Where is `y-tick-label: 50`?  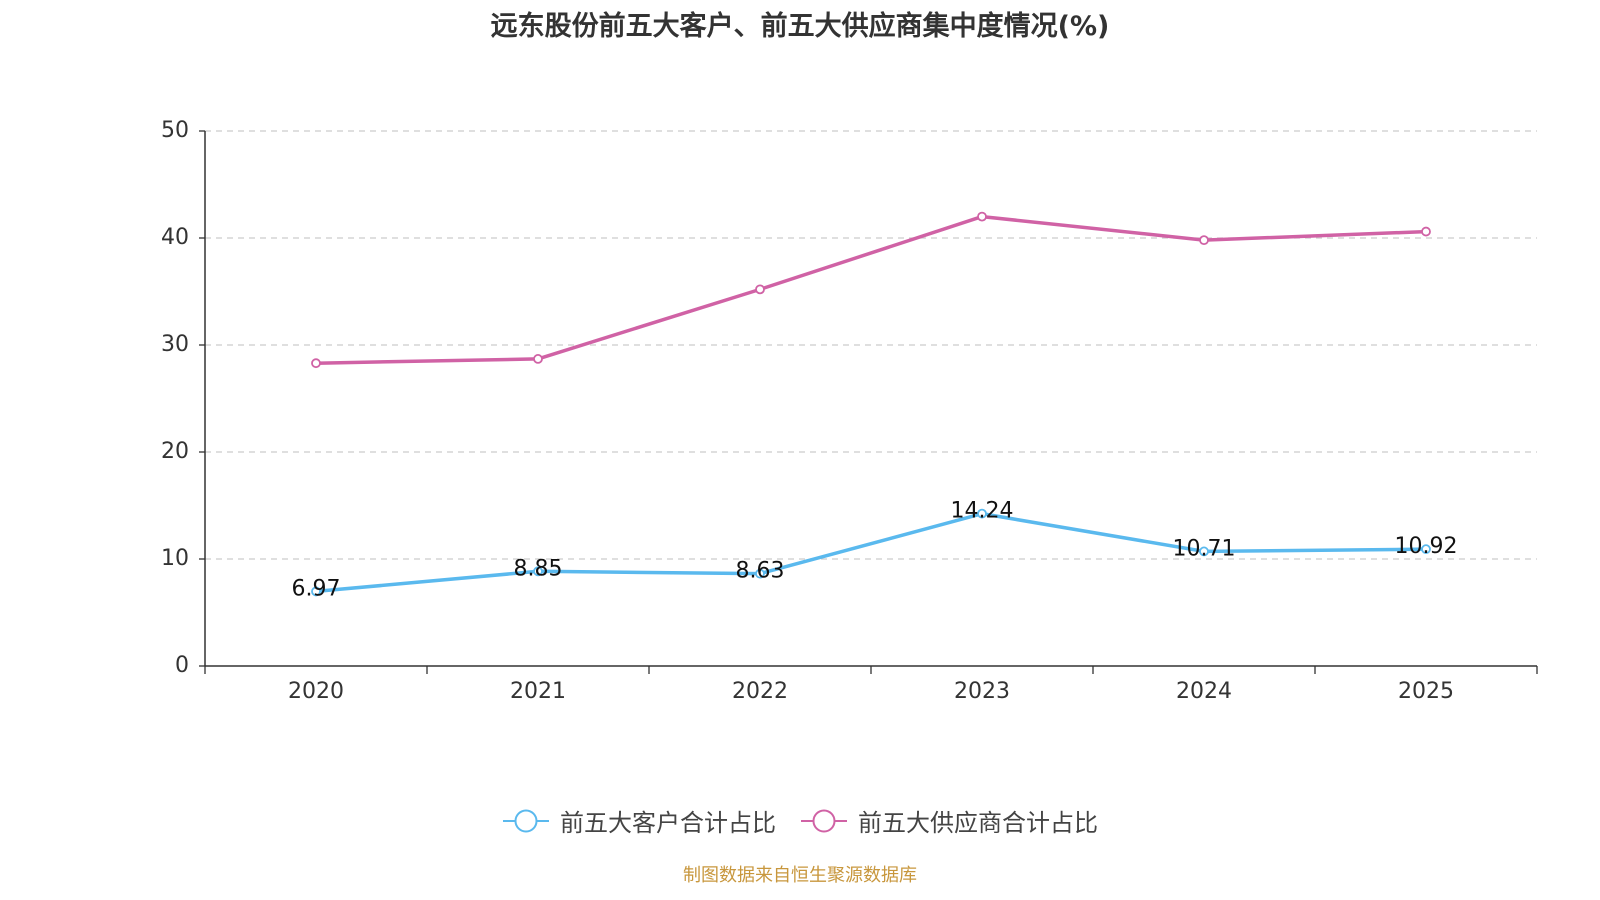
y-tick-label: 50 is located at coordinates (175, 130).